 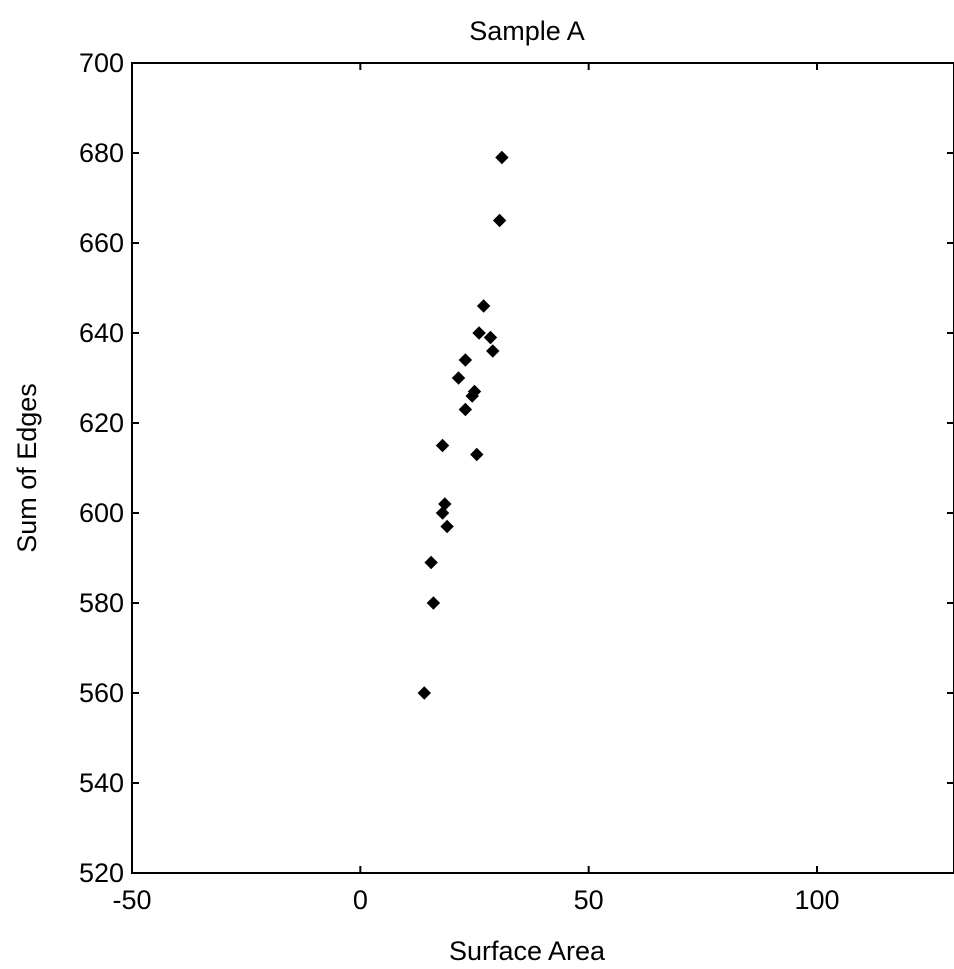 I want to click on y-tick-label: 600, so click(x=101, y=513).